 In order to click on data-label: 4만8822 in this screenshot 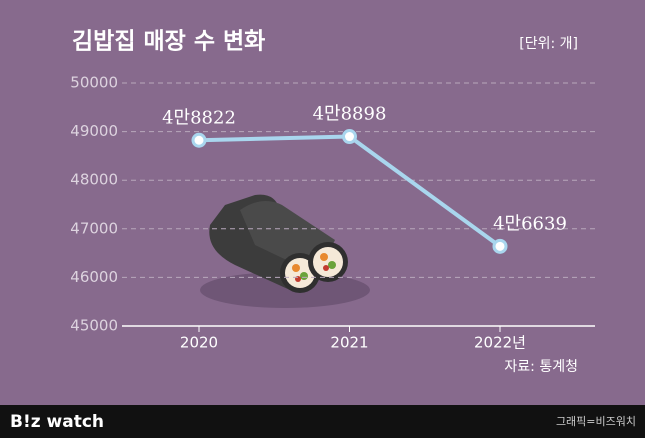, I will do `click(199, 117)`.